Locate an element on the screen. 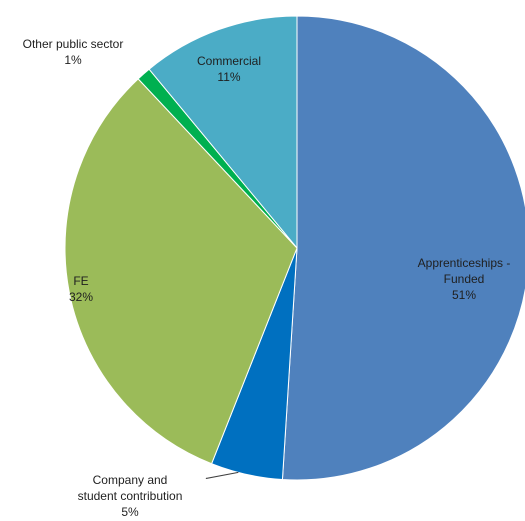 Image resolution: width=525 pixels, height=521 pixels. data-label-fe: FE 32% is located at coordinates (81, 289).